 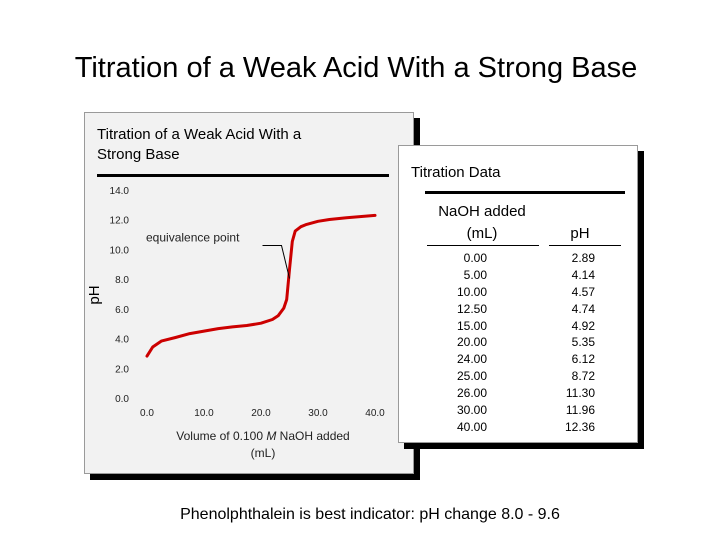 I want to click on graph-title-rule, so click(x=243, y=175).